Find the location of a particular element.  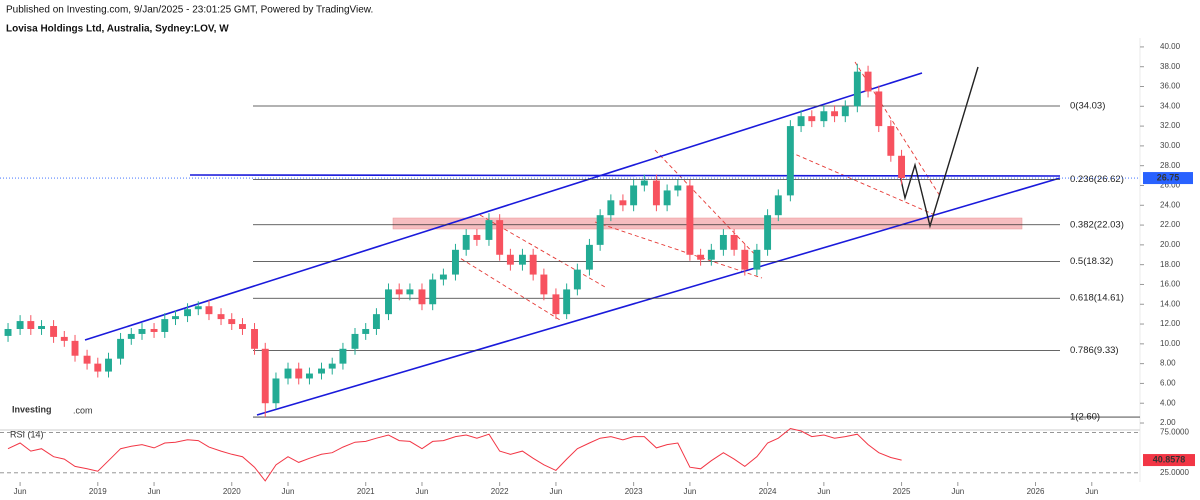

x-tick-label: 2024 is located at coordinates (768, 491).